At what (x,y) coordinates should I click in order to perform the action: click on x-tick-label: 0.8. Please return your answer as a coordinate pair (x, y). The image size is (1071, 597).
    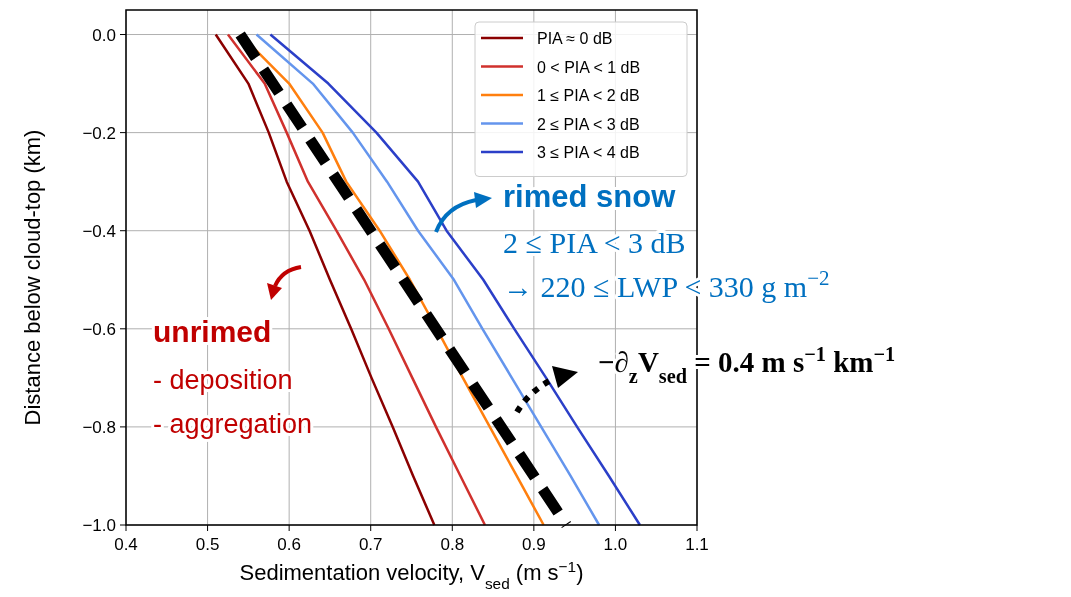
    Looking at the image, I should click on (452, 544).